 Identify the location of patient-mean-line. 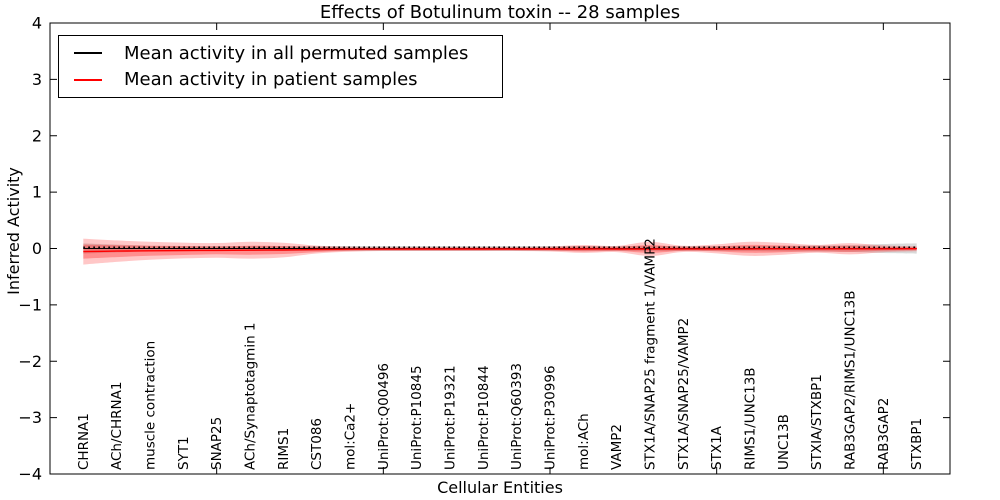
(500, 250).